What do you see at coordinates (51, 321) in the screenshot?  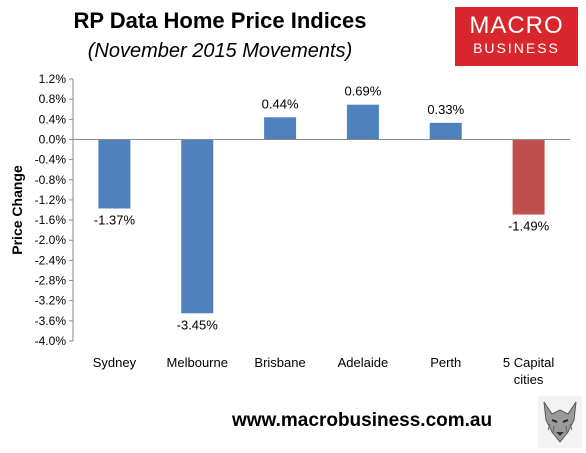 I see `y-tick-label: -3.6%` at bounding box center [51, 321].